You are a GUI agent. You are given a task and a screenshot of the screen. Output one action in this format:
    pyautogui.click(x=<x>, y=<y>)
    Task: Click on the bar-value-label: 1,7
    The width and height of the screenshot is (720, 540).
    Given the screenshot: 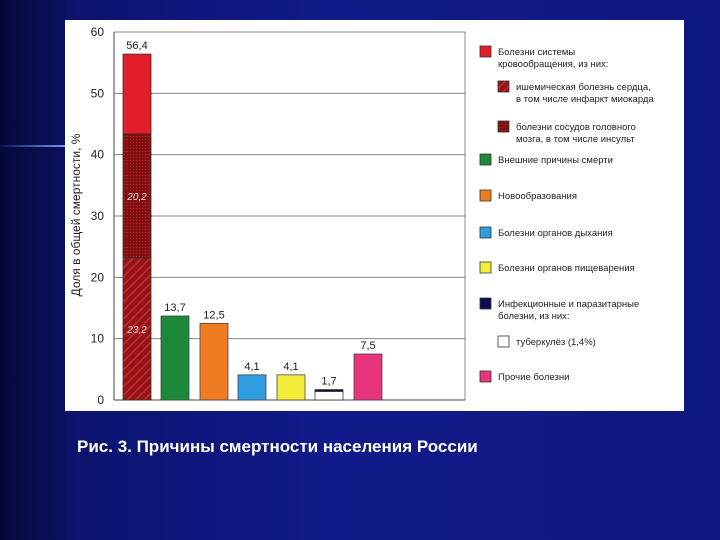 What is the action you would take?
    pyautogui.click(x=328, y=382)
    